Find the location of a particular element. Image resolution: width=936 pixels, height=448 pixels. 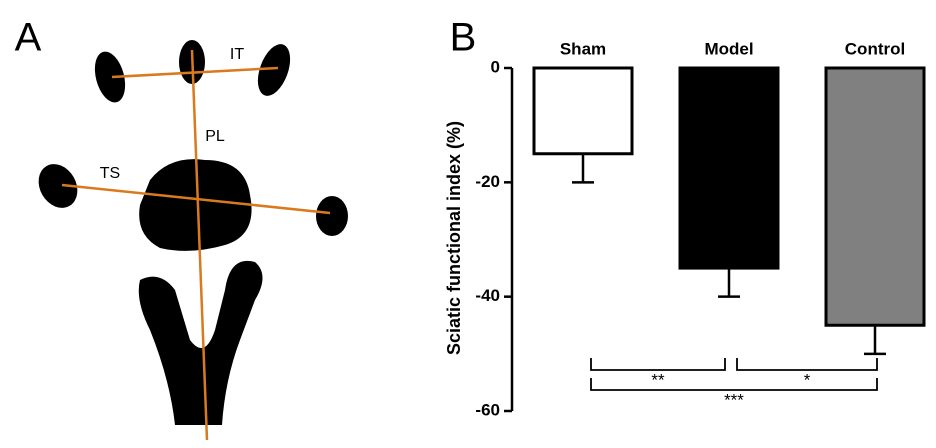

x-tick-label: Sham is located at coordinates (583, 48).